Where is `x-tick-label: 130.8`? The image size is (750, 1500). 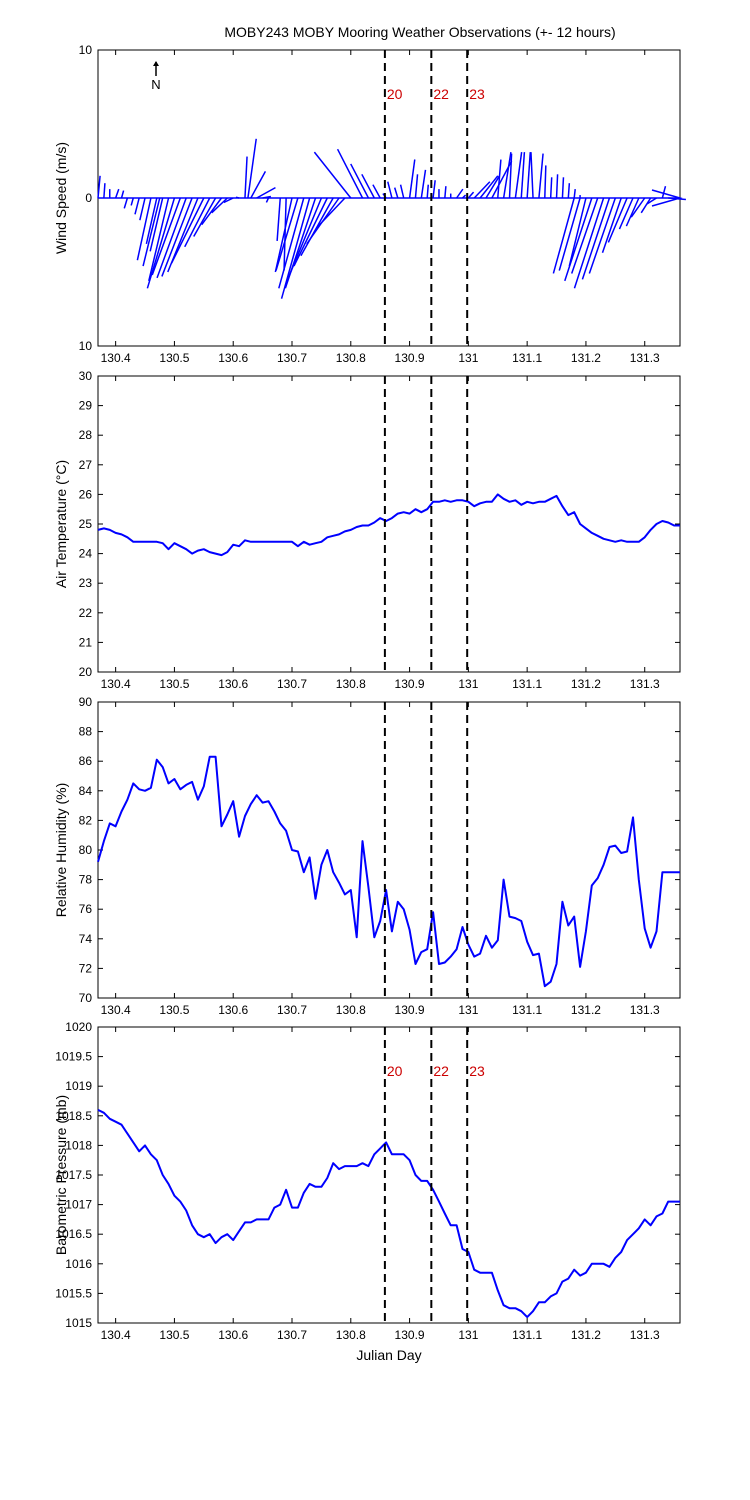 x-tick-label: 130.8 is located at coordinates (351, 1010).